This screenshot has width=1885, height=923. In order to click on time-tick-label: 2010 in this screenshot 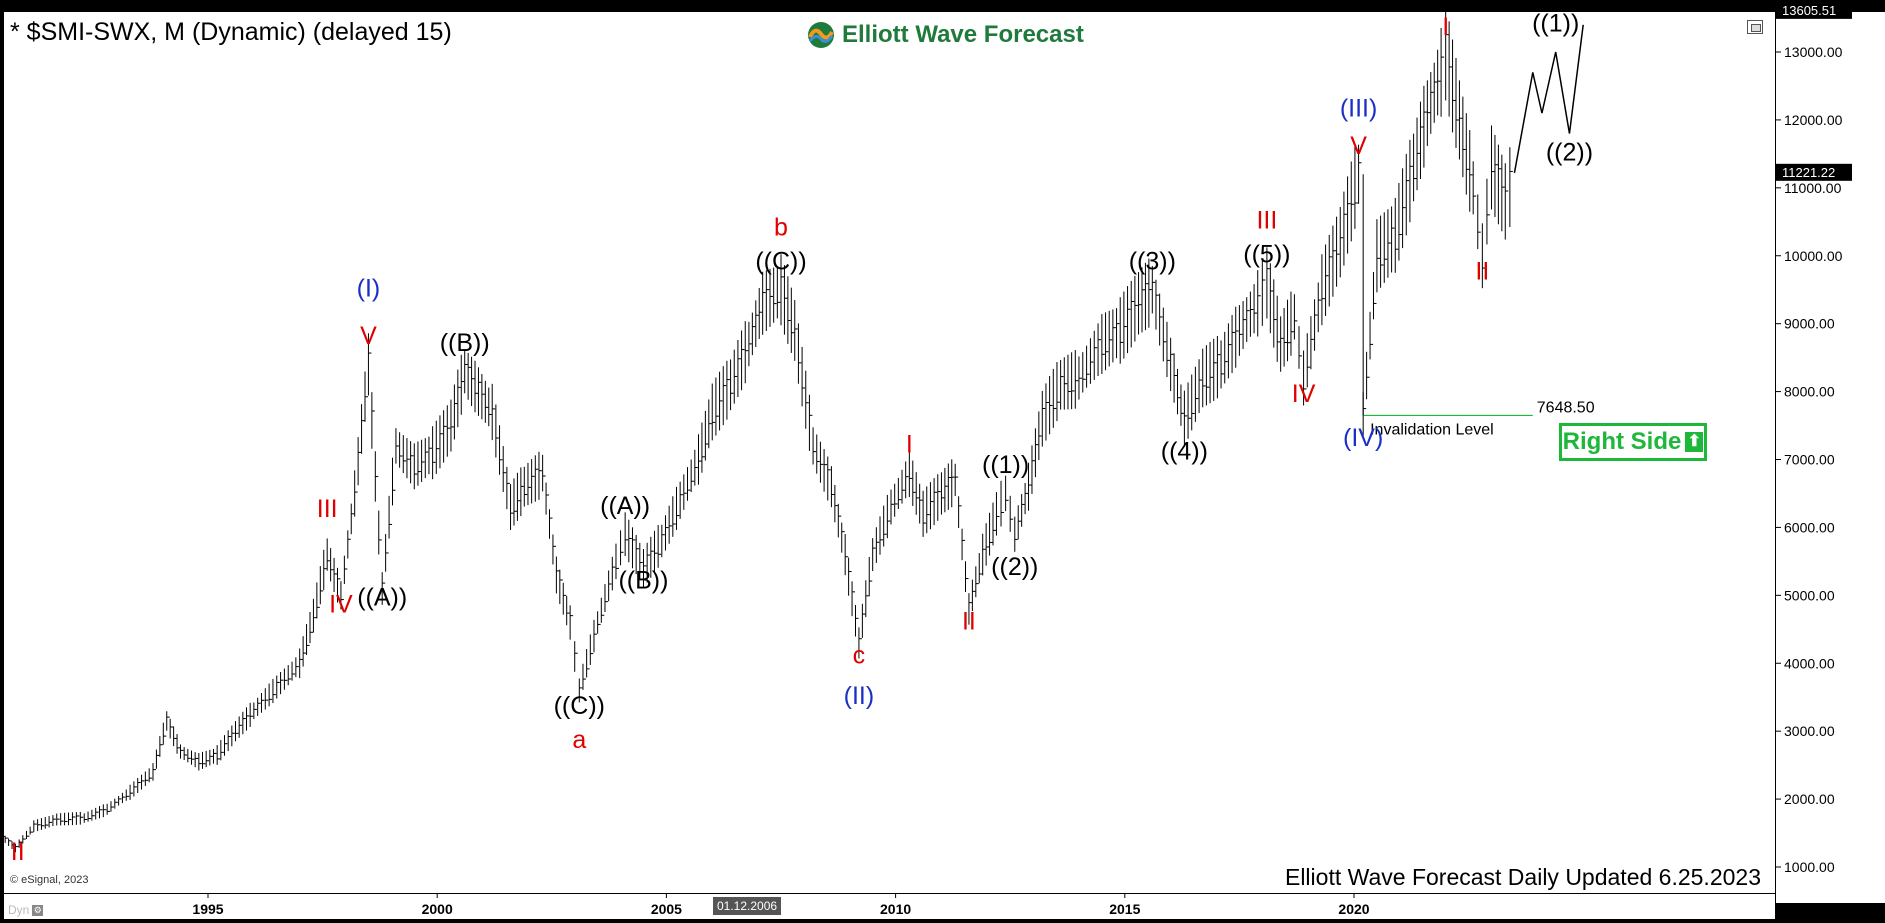, I will do `click(895, 909)`.